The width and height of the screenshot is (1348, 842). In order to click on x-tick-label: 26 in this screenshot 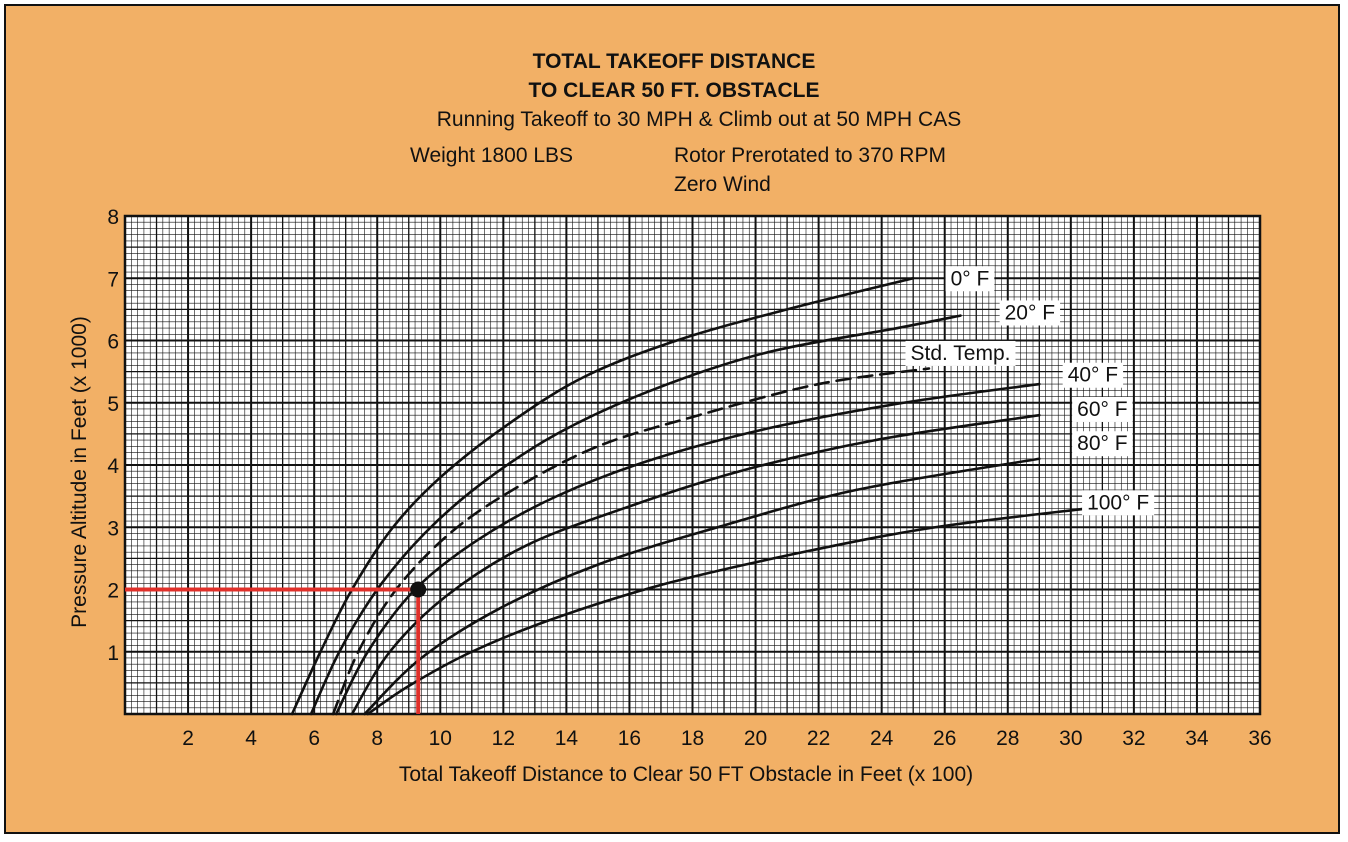, I will do `click(944, 738)`.